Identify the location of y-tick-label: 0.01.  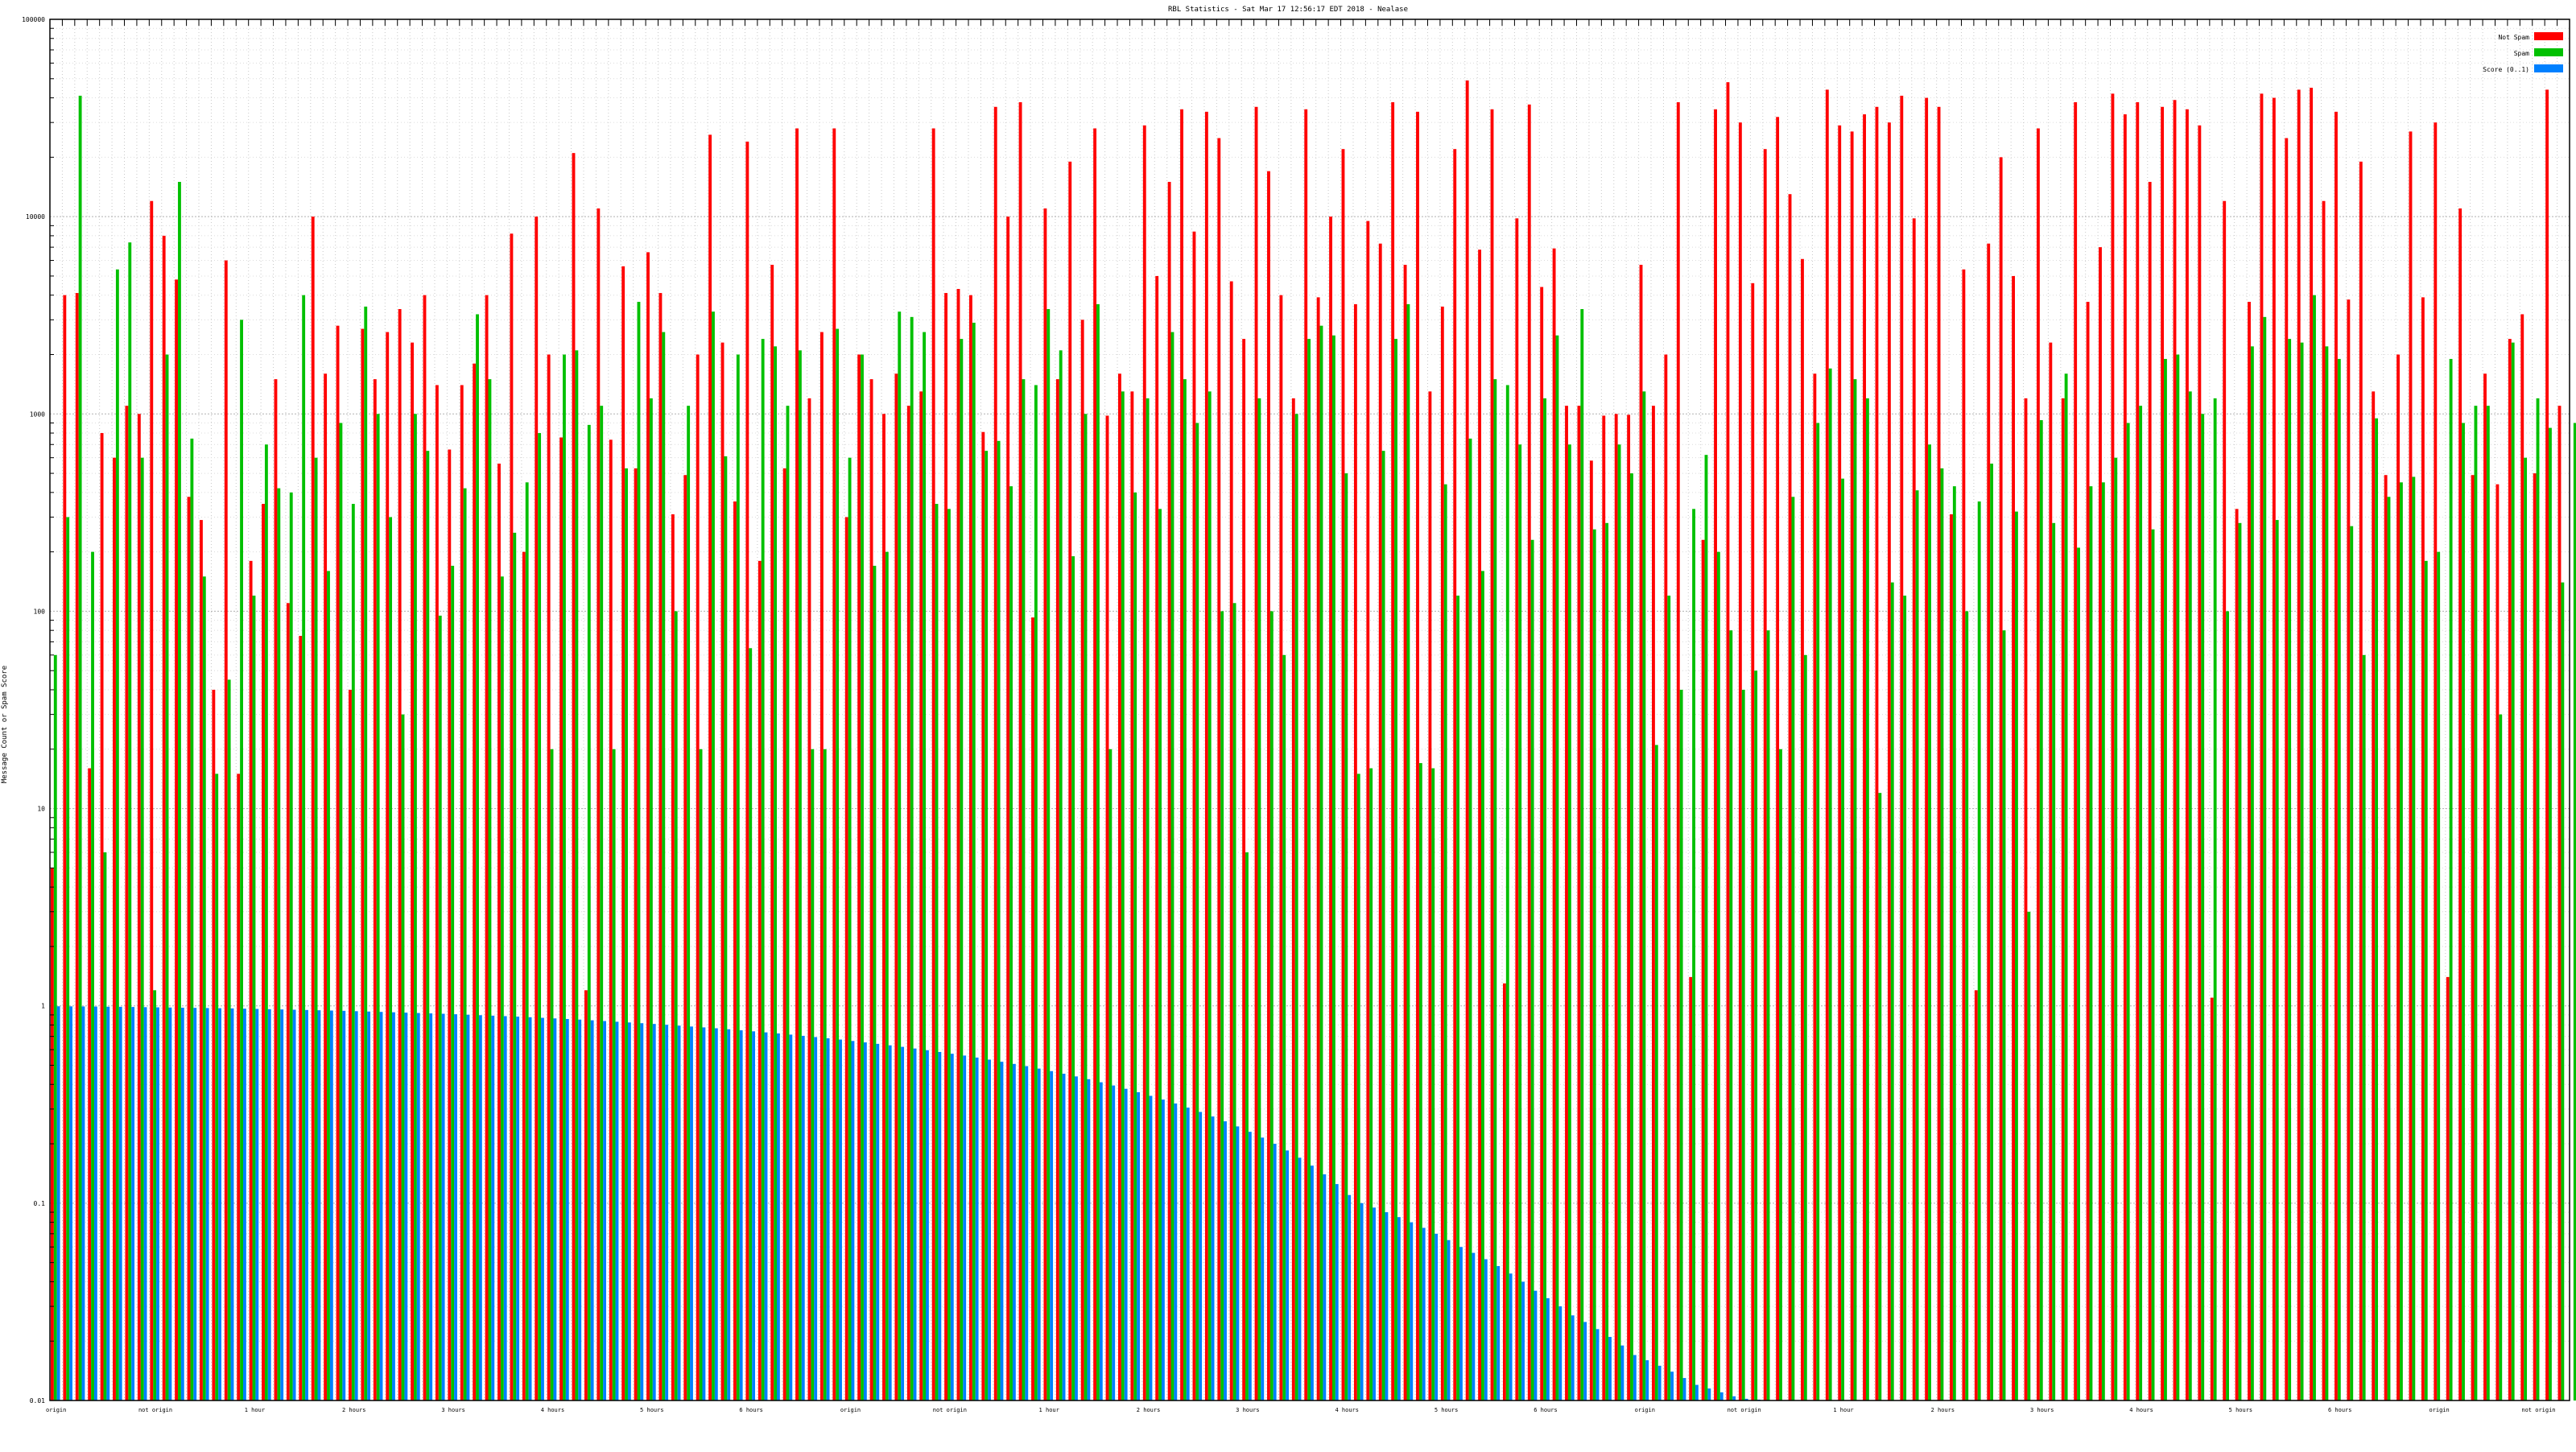
(37, 1401).